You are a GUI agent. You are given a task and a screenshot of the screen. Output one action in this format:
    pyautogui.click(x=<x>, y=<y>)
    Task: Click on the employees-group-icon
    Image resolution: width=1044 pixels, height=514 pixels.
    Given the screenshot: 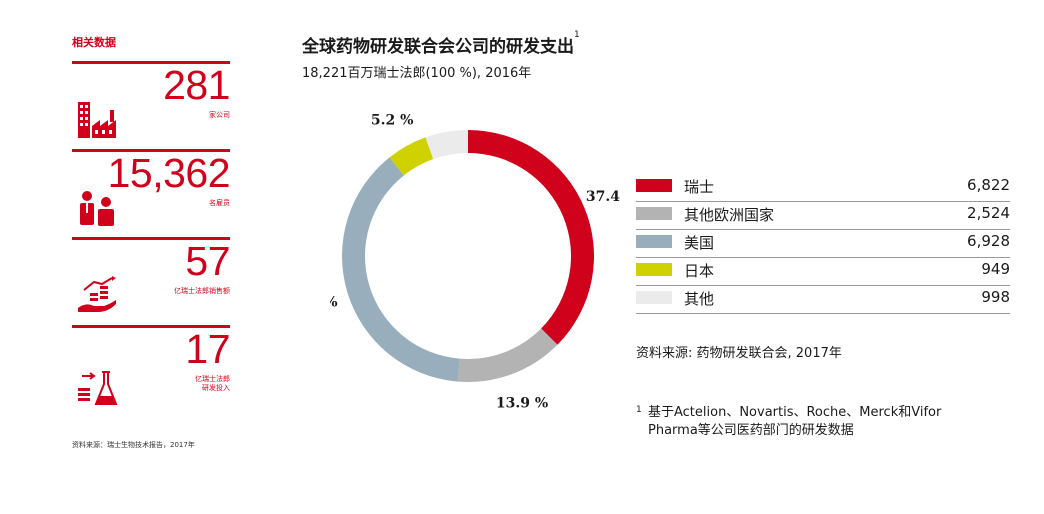 What is the action you would take?
    pyautogui.click(x=97, y=208)
    